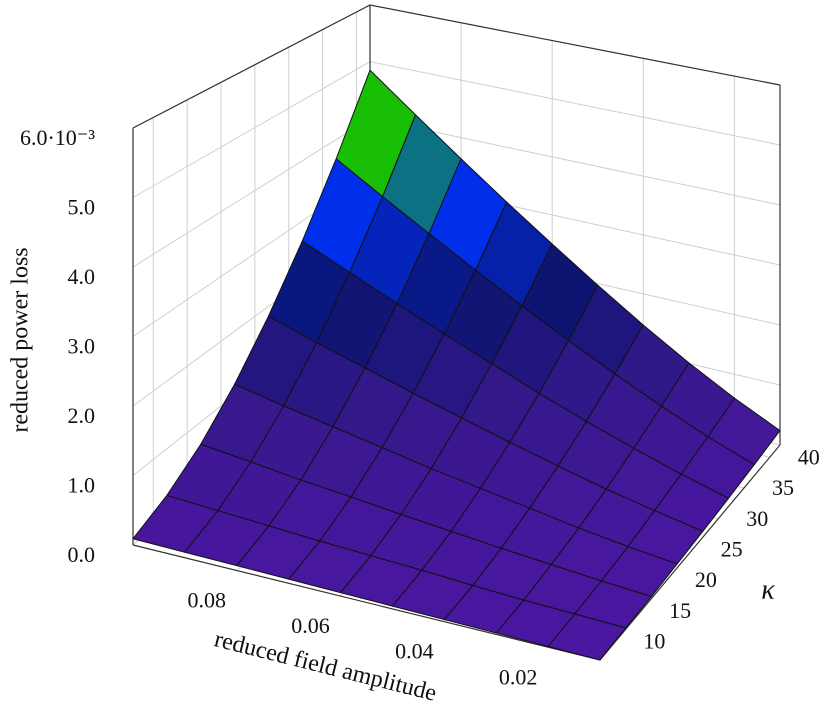 The image size is (830, 717). I want to click on z-tick-label: 0.0, so click(82, 554).